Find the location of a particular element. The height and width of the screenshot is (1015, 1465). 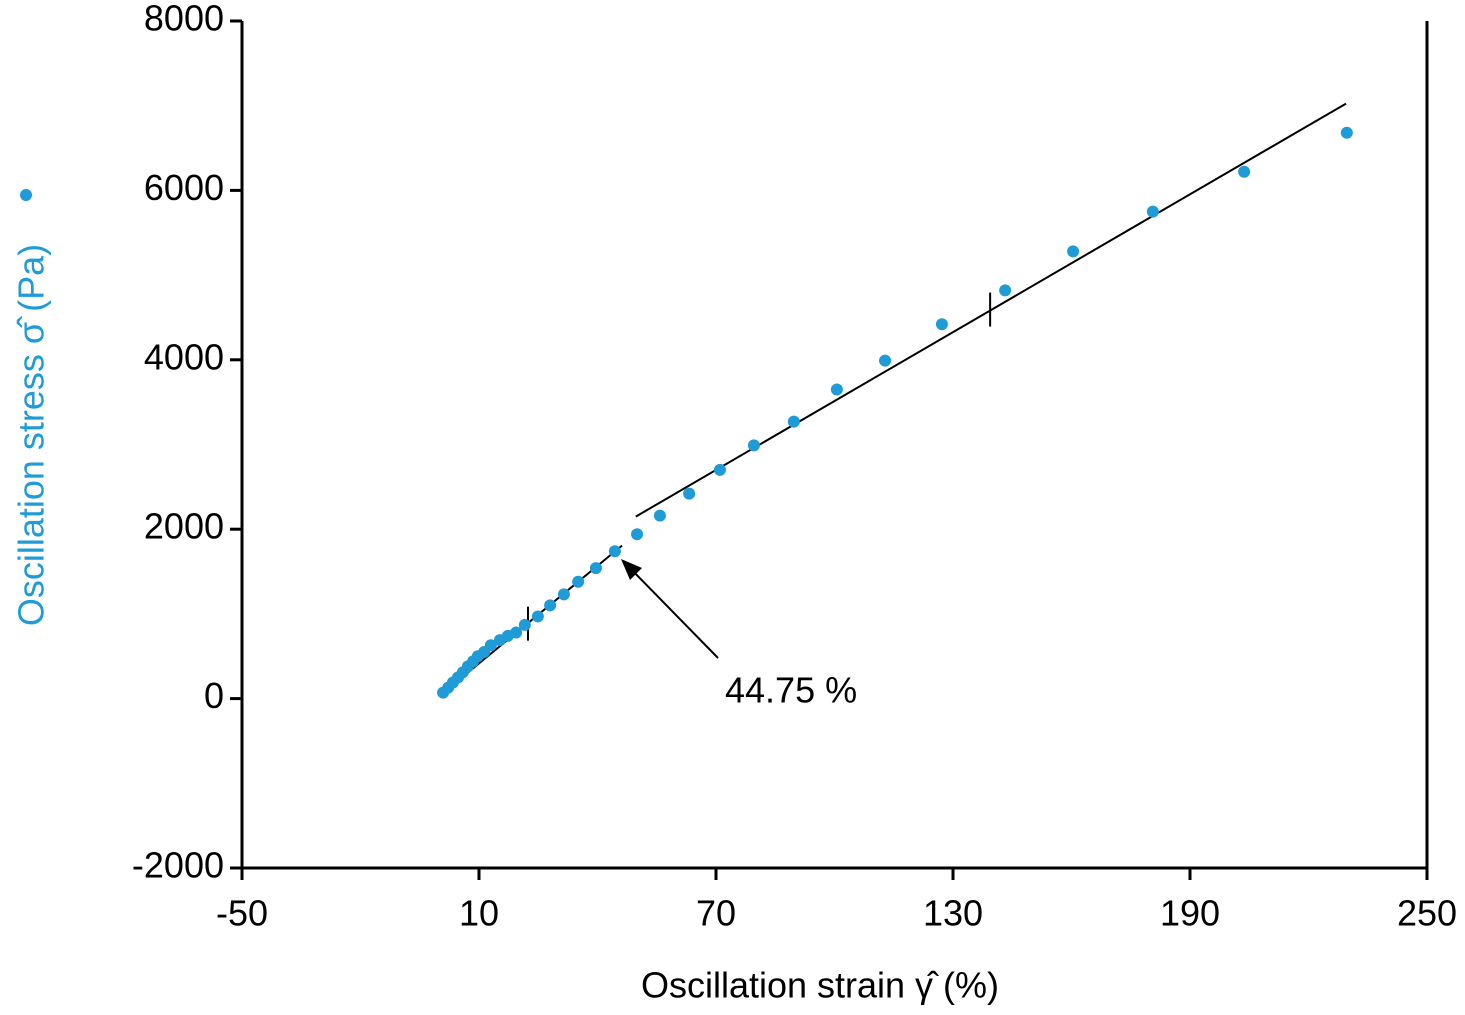

y-tick-label: 2000 is located at coordinates (184, 526).